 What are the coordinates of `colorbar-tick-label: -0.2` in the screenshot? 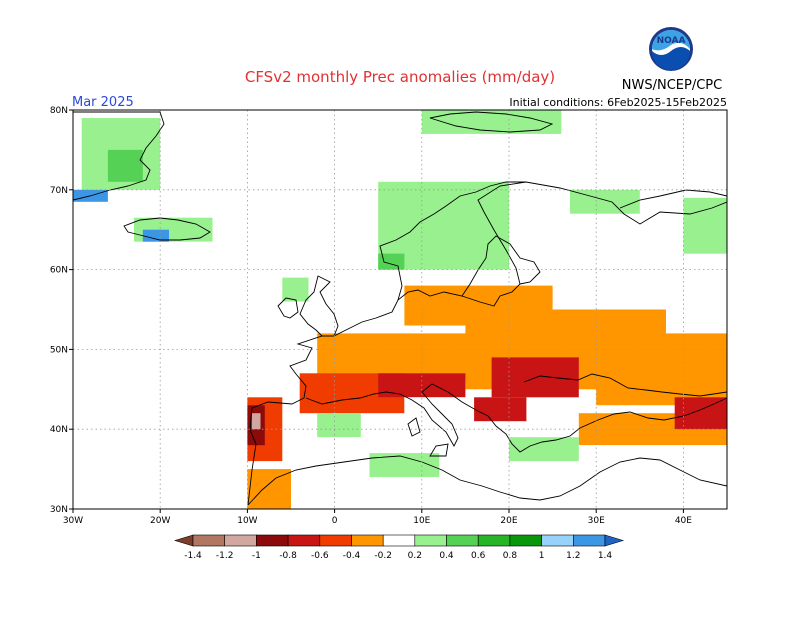 It's located at (383, 556).